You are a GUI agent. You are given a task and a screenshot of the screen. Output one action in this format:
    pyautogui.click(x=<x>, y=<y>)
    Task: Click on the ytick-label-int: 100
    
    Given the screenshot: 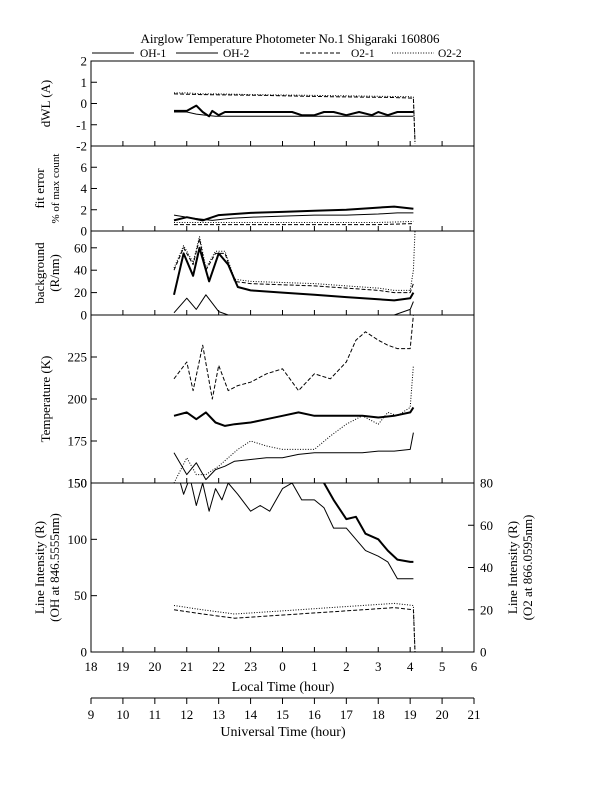 What is the action you would take?
    pyautogui.click(x=78, y=539)
    